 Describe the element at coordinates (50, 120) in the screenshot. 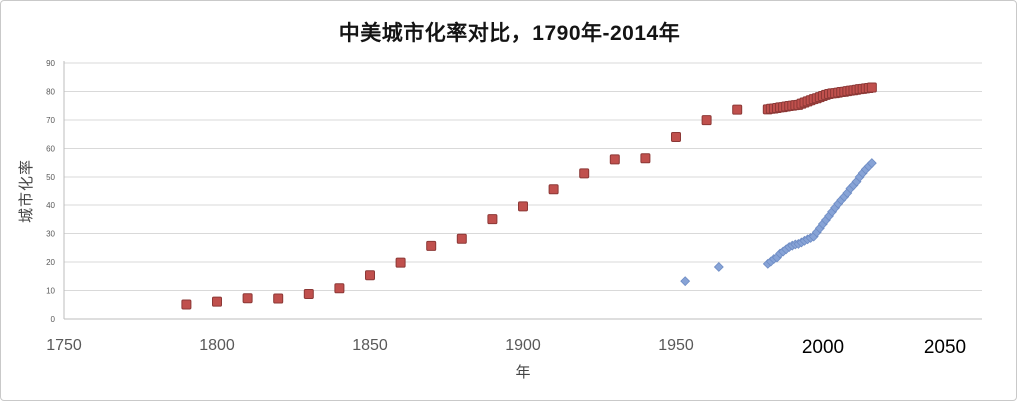

I see `y-tick-label-70: 70` at that location.